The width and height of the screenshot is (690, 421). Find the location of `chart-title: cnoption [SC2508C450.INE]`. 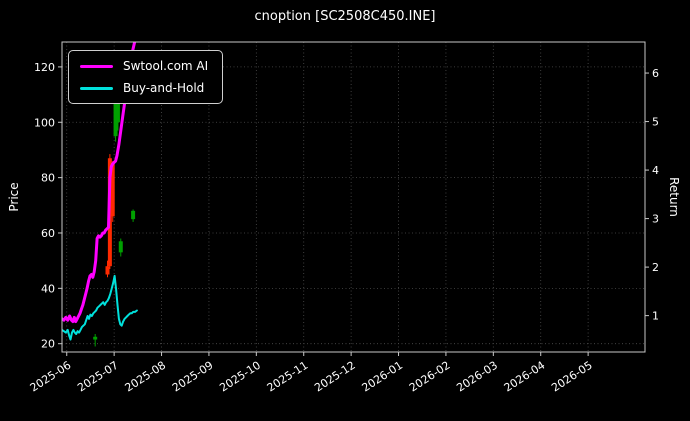

chart-title: cnoption [SC2508C450.INE] is located at coordinates (345, 16).